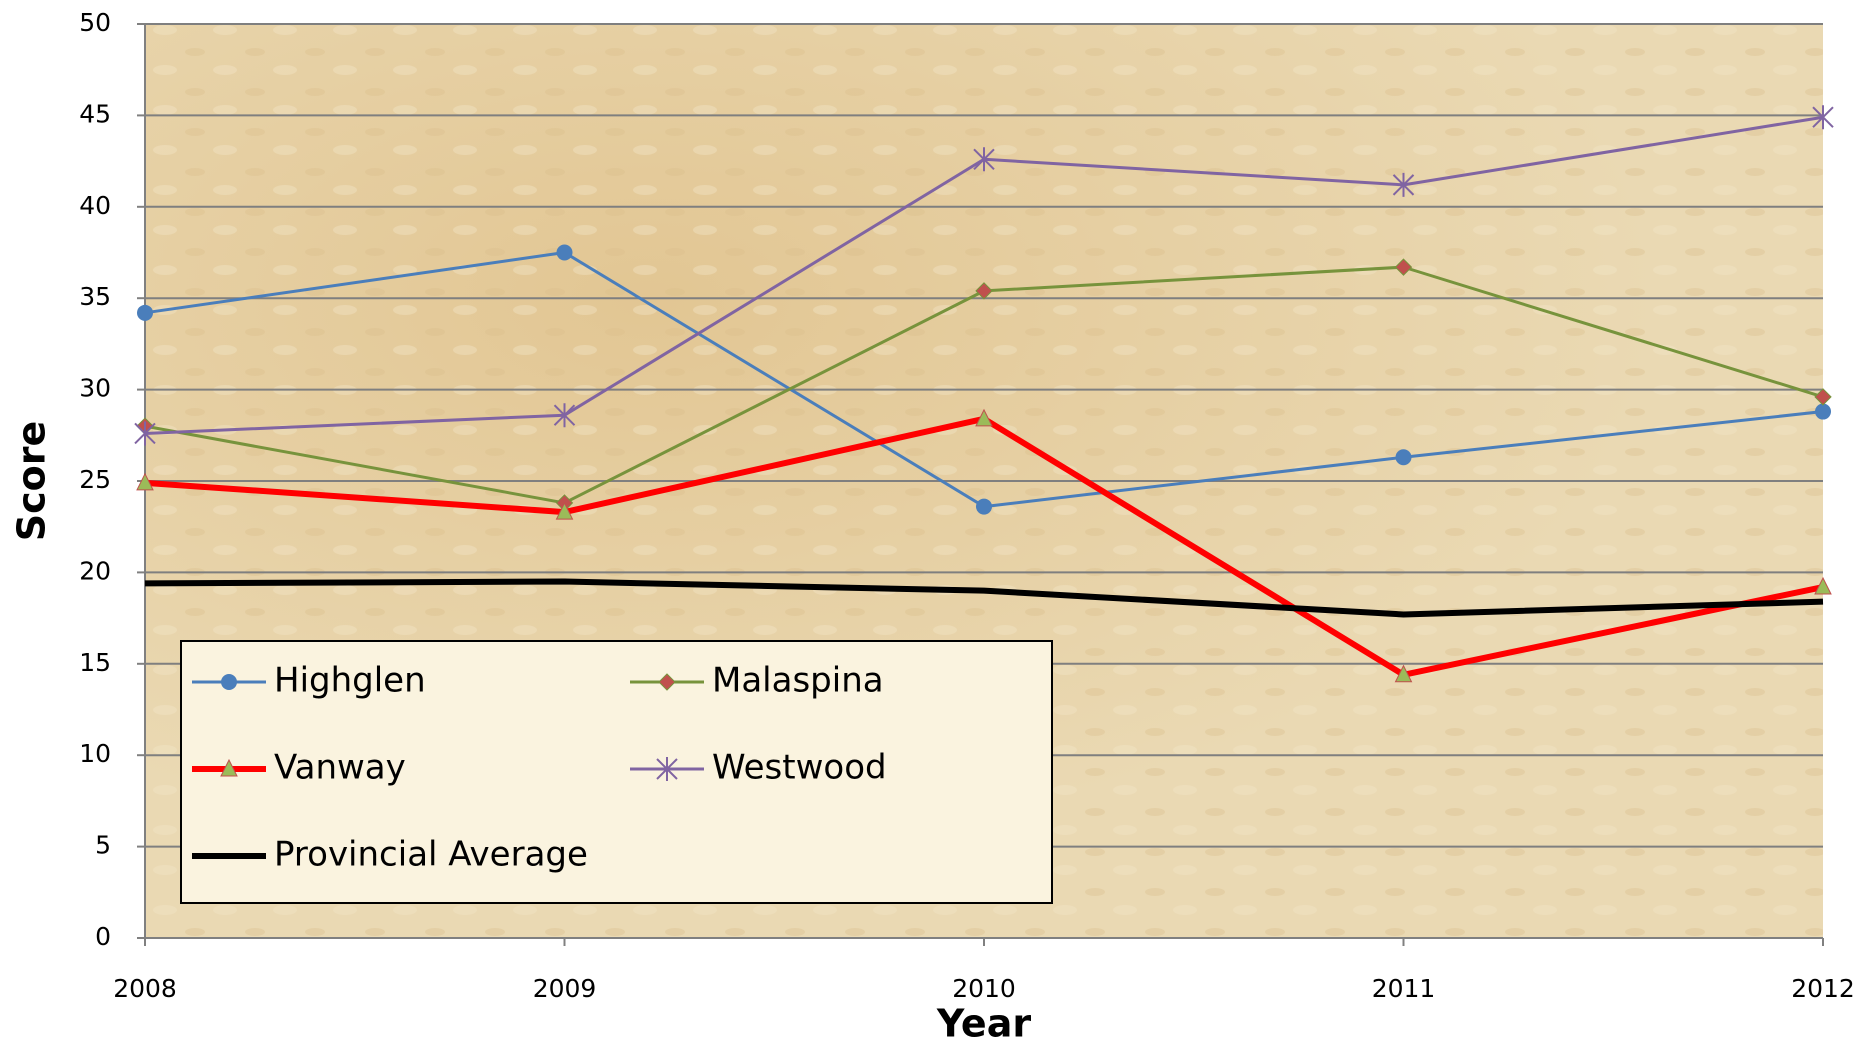  What do you see at coordinates (340, 768) in the screenshot?
I see `legend-label: Vanway` at bounding box center [340, 768].